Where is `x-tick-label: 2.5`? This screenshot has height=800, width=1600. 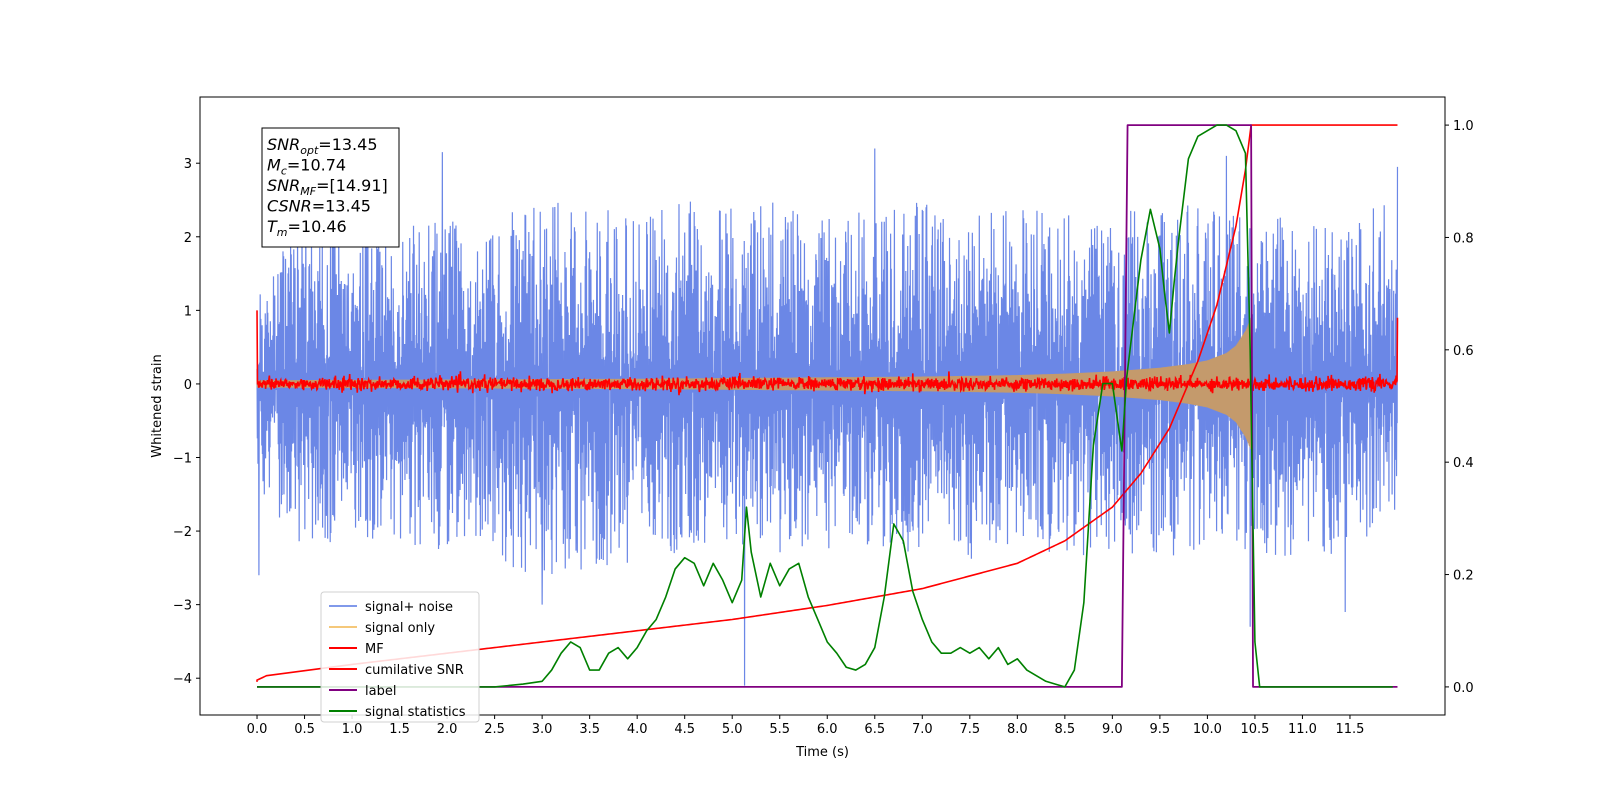
x-tick-label: 2.5 is located at coordinates (494, 729).